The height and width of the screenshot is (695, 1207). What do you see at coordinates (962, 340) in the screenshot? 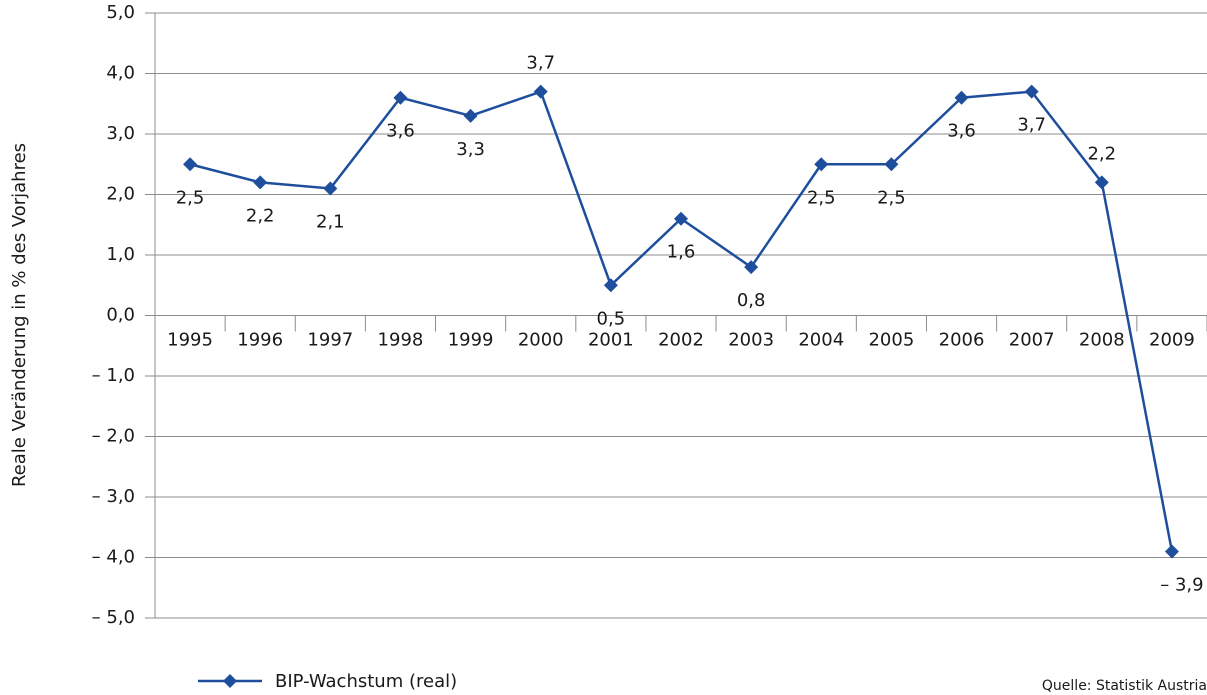
I see `x-tick-label: 2006` at bounding box center [962, 340].